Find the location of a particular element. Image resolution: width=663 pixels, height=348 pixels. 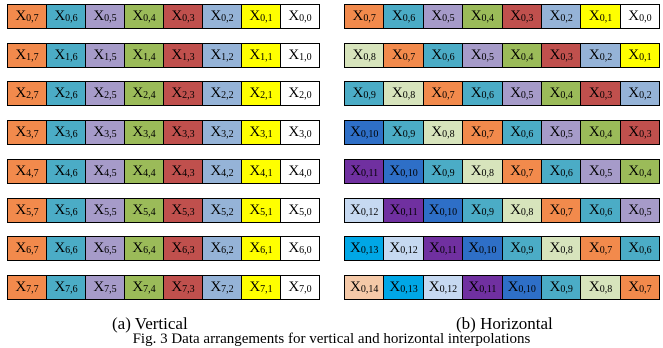

horizontal-cell: X 0,9 is located at coordinates (561, 287).